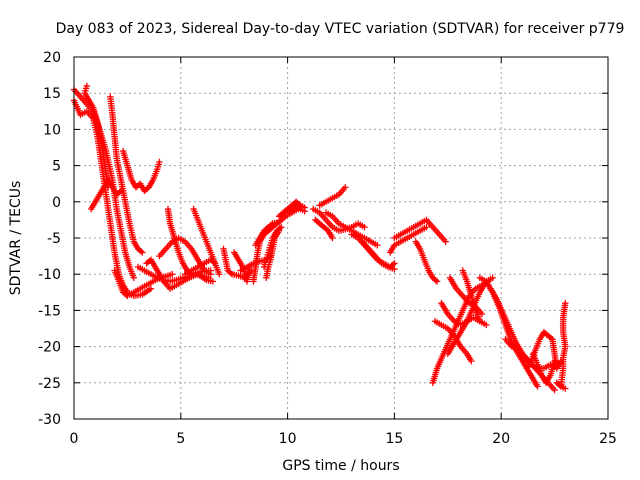 The image size is (640, 480). What do you see at coordinates (288, 439) in the screenshot?
I see `x-tick-label: 10` at bounding box center [288, 439].